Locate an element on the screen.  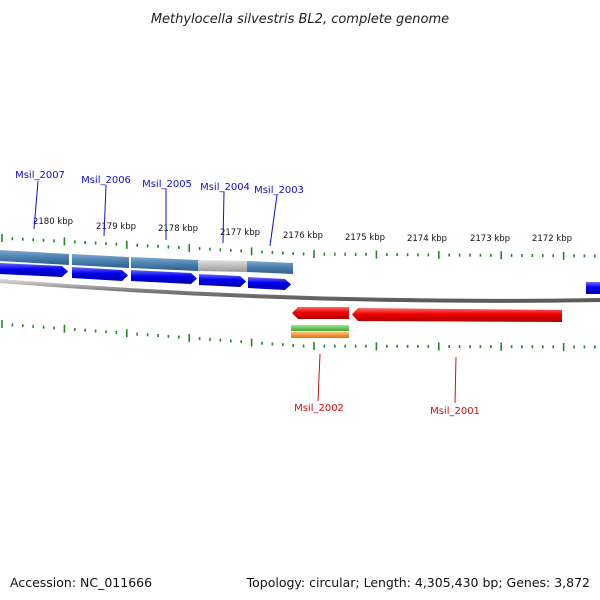
cds-arrow-msil-2007 is located at coordinates (34, 270).